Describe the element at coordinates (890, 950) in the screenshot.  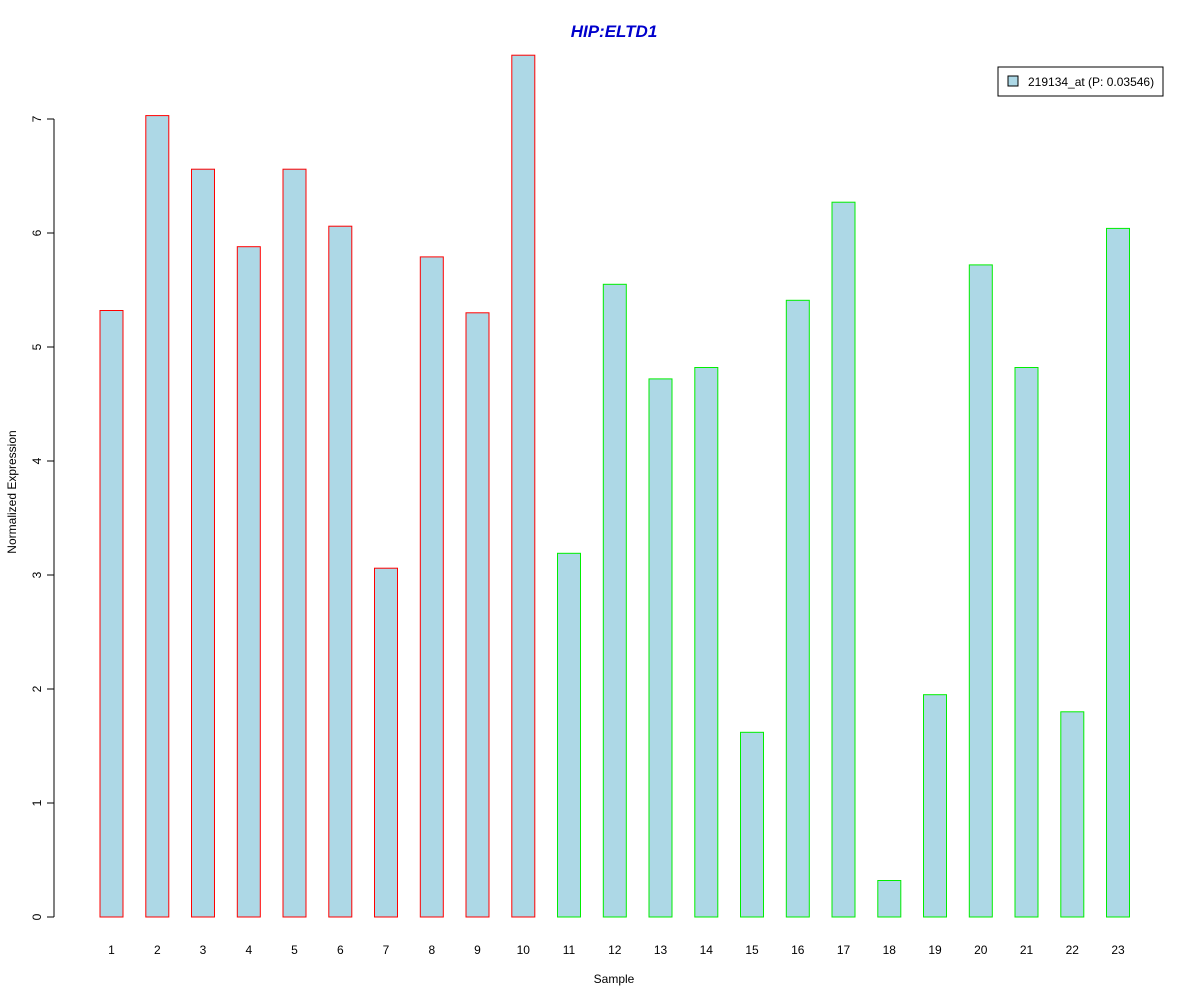
I see `x-tick-label: 18` at that location.